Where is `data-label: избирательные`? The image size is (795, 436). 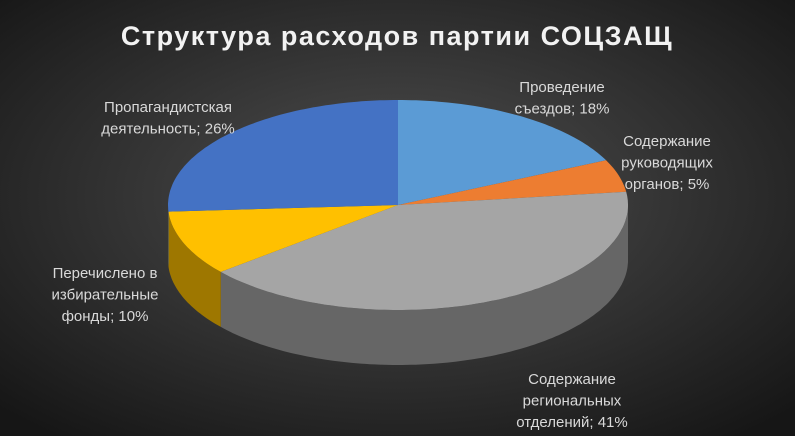 data-label: избирательные is located at coordinates (105, 294).